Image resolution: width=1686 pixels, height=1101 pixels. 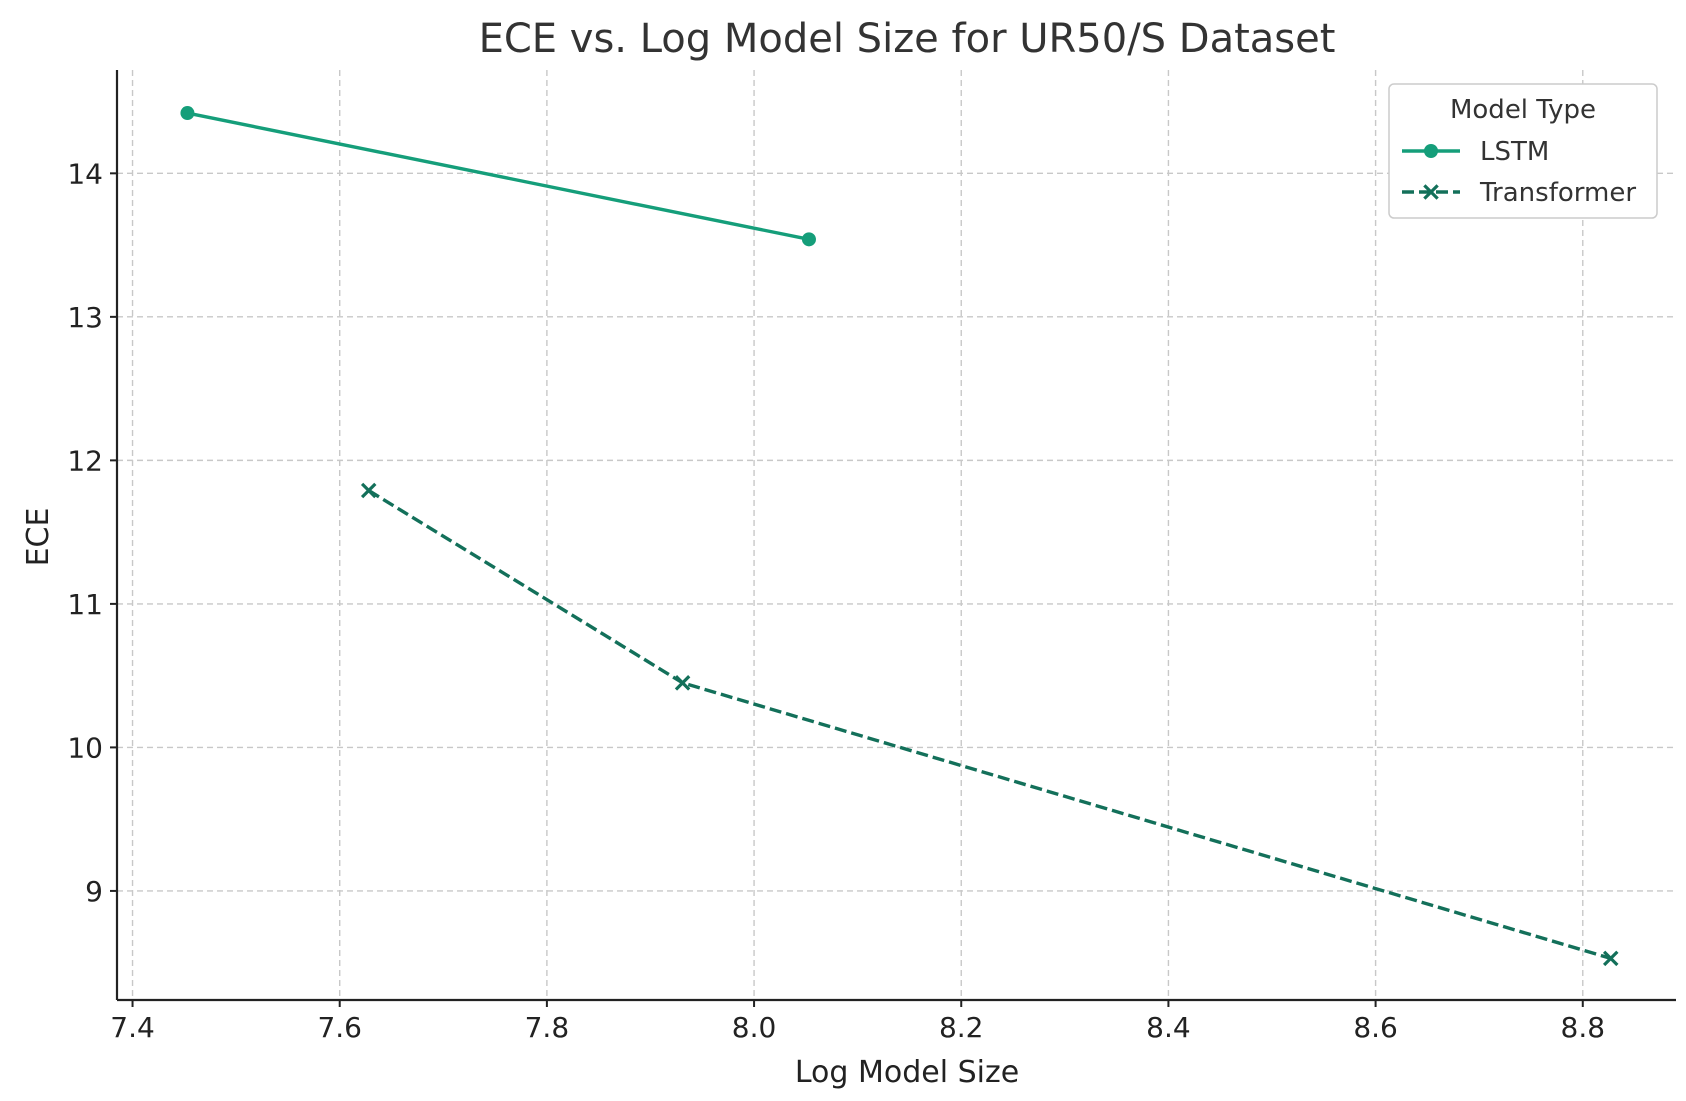 What do you see at coordinates (547, 1027) in the screenshot?
I see `x-tick-label: 7.8` at bounding box center [547, 1027].